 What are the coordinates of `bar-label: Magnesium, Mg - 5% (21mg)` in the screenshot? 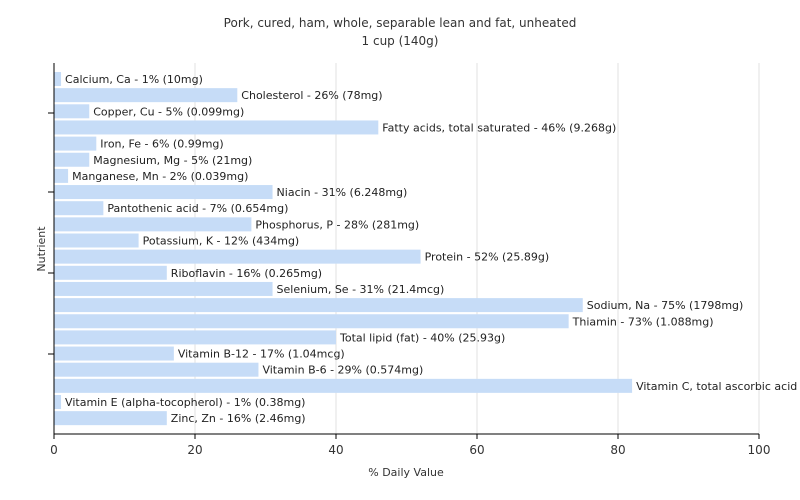 It's located at (172, 160).